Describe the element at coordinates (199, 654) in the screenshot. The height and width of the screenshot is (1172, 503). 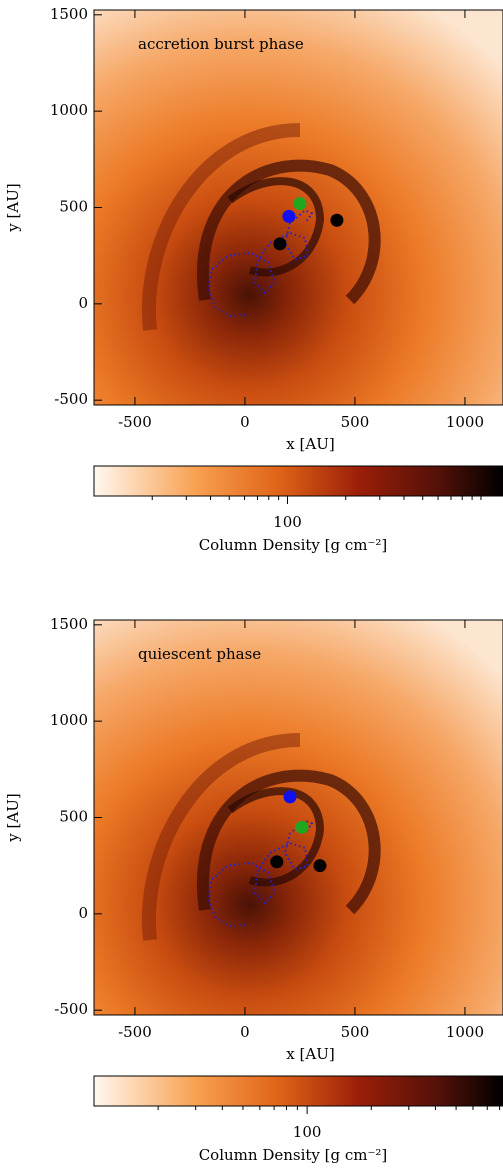
I see `annotation: quiescent phase` at that location.